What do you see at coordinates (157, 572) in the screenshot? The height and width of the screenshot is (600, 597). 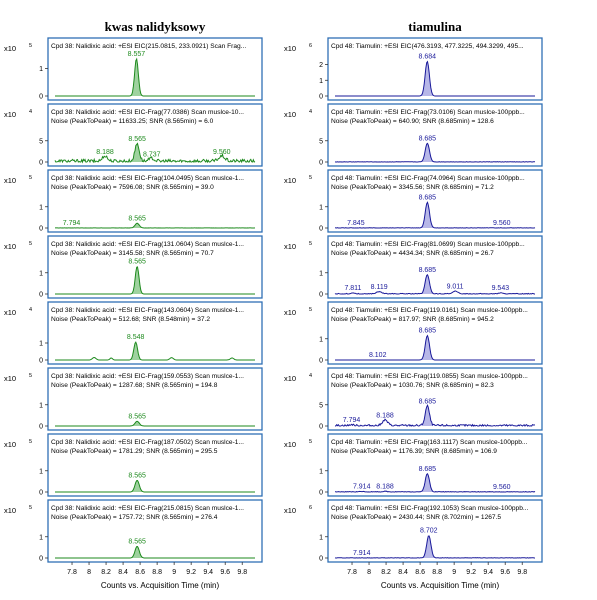 I see `x-tick-label: 8.8` at bounding box center [157, 572].